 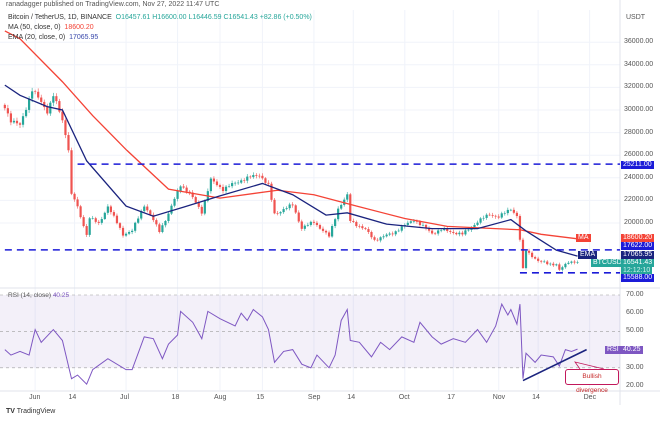 I want to click on bullish-divergence-annotation: Bullish divergence, so click(x=592, y=381).